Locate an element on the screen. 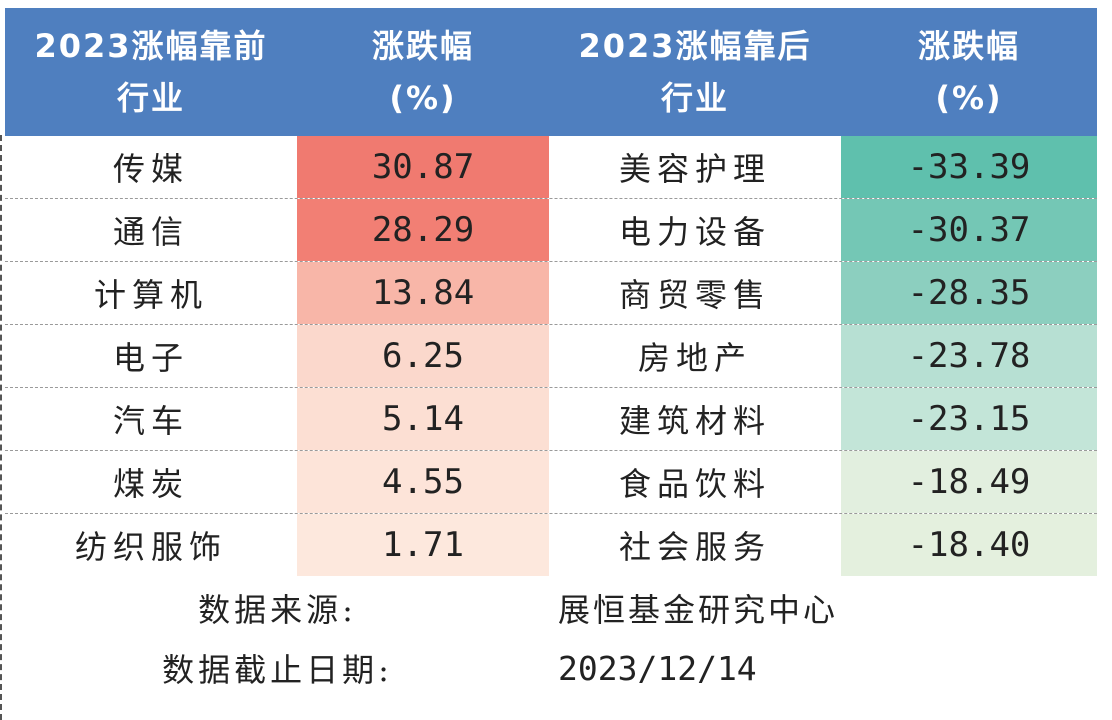  top-change-cell: 5.14 is located at coordinates (423, 419).